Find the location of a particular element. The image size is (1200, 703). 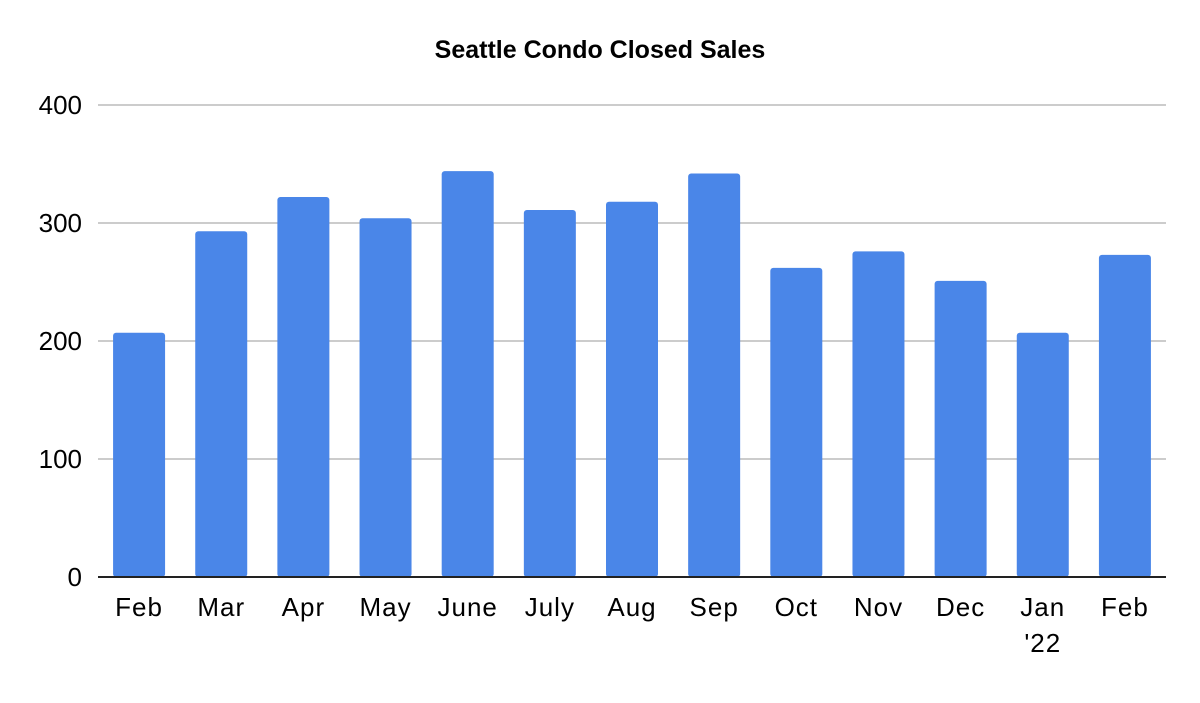

x-tick-label: '22 is located at coordinates (1042, 643).